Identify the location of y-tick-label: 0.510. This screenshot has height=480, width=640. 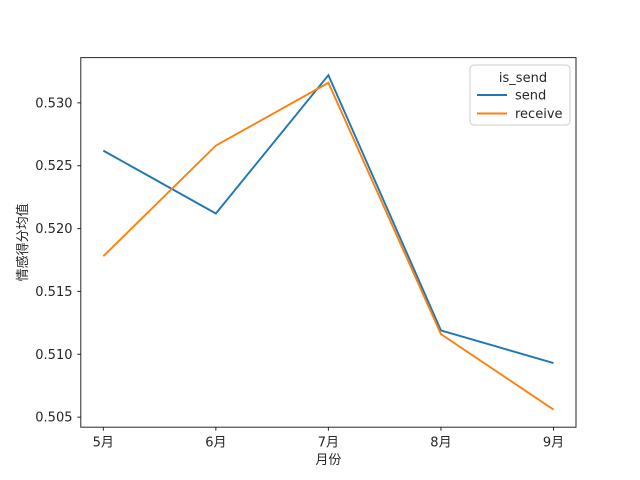
(53, 355).